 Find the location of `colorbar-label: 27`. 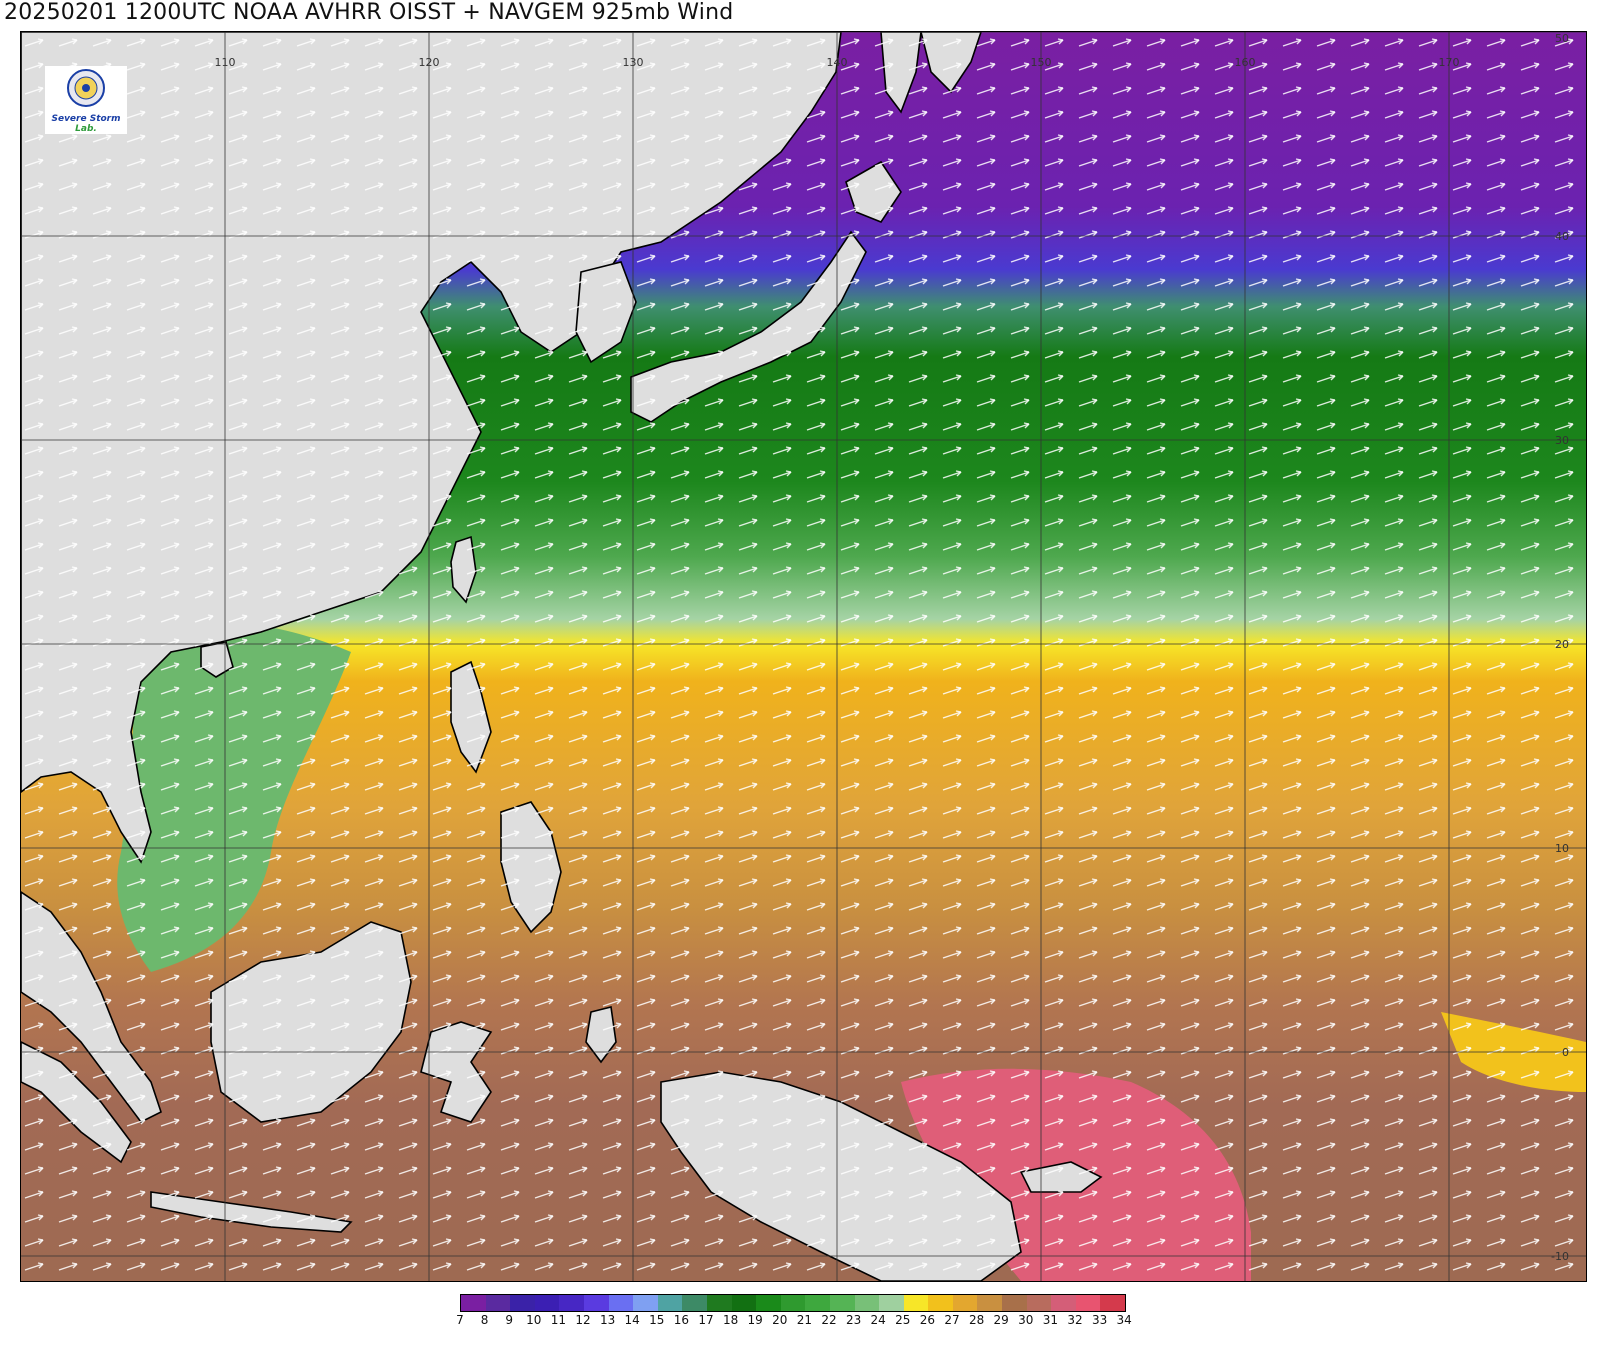

colorbar-label: 27 is located at coordinates (952, 1320).